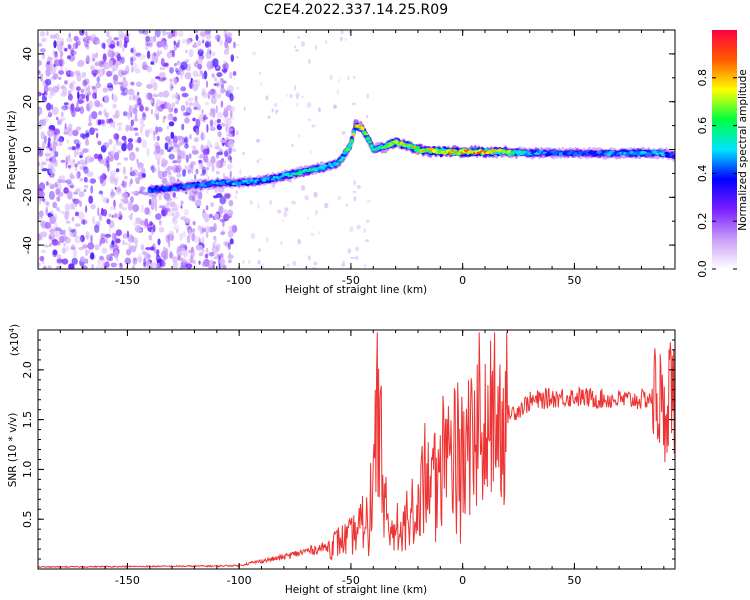 The image size is (750, 600). I want to click on snr-y-tick-label: 1.0, so click(27, 470).